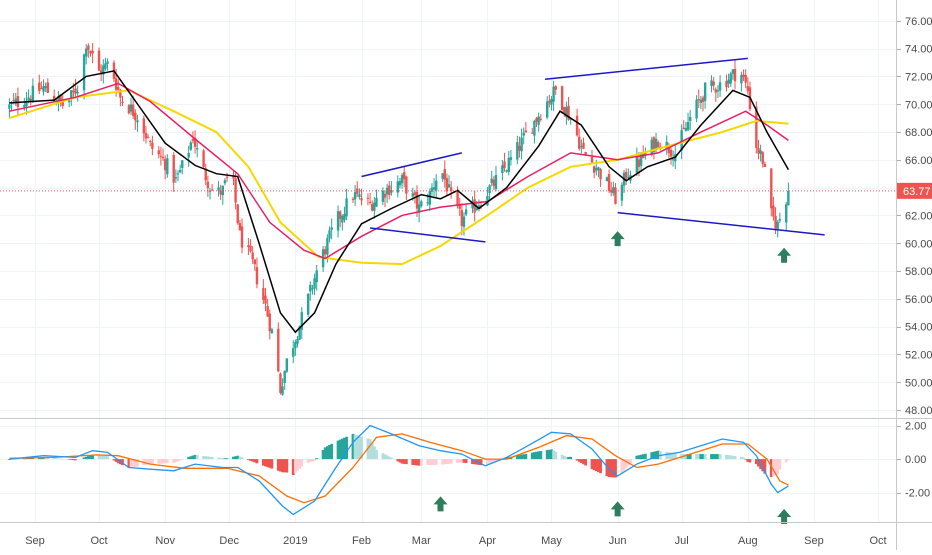  Describe the element at coordinates (784, 255) in the screenshot. I see `up-arrow-icon` at that location.